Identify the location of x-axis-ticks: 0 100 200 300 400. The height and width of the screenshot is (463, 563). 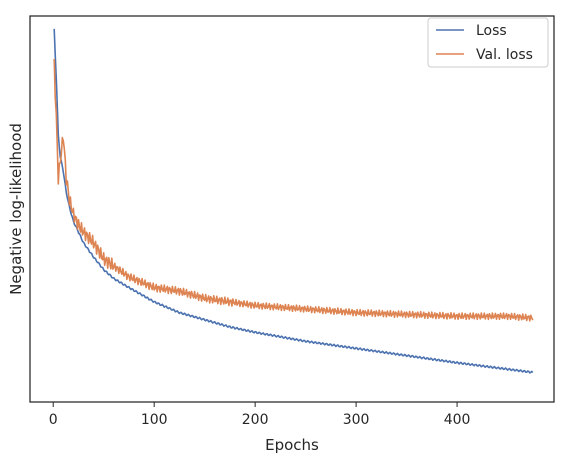
(260, 415).